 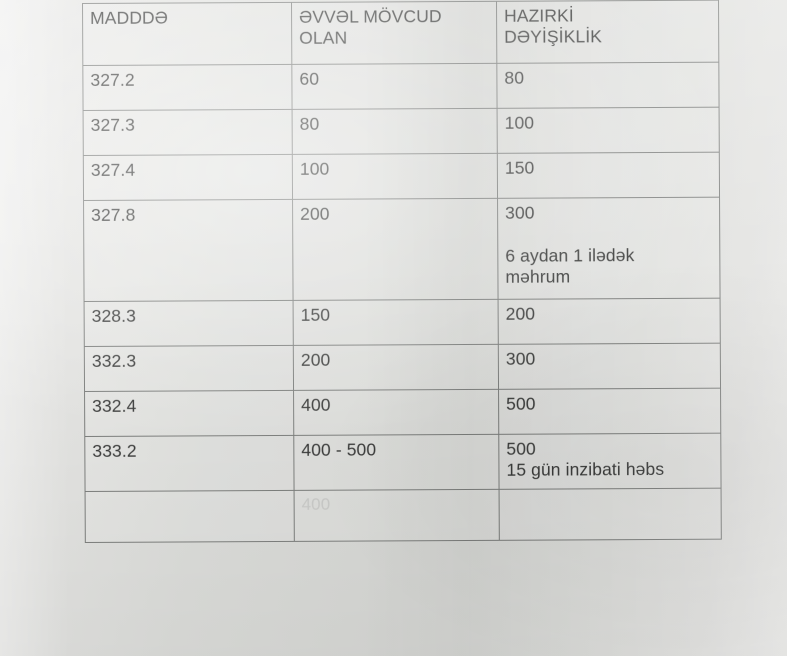 I want to click on cell-before: 80, so click(x=395, y=131).